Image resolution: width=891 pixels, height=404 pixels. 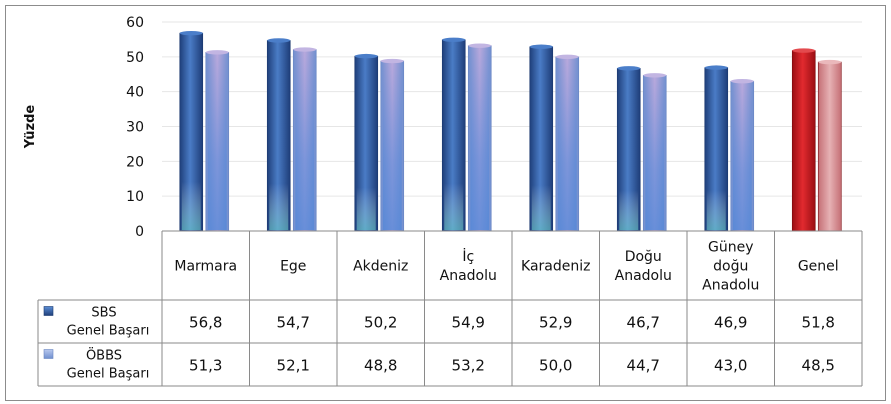 What do you see at coordinates (643, 266) in the screenshot?
I see `category-label: Doğu Anadolu` at bounding box center [643, 266].